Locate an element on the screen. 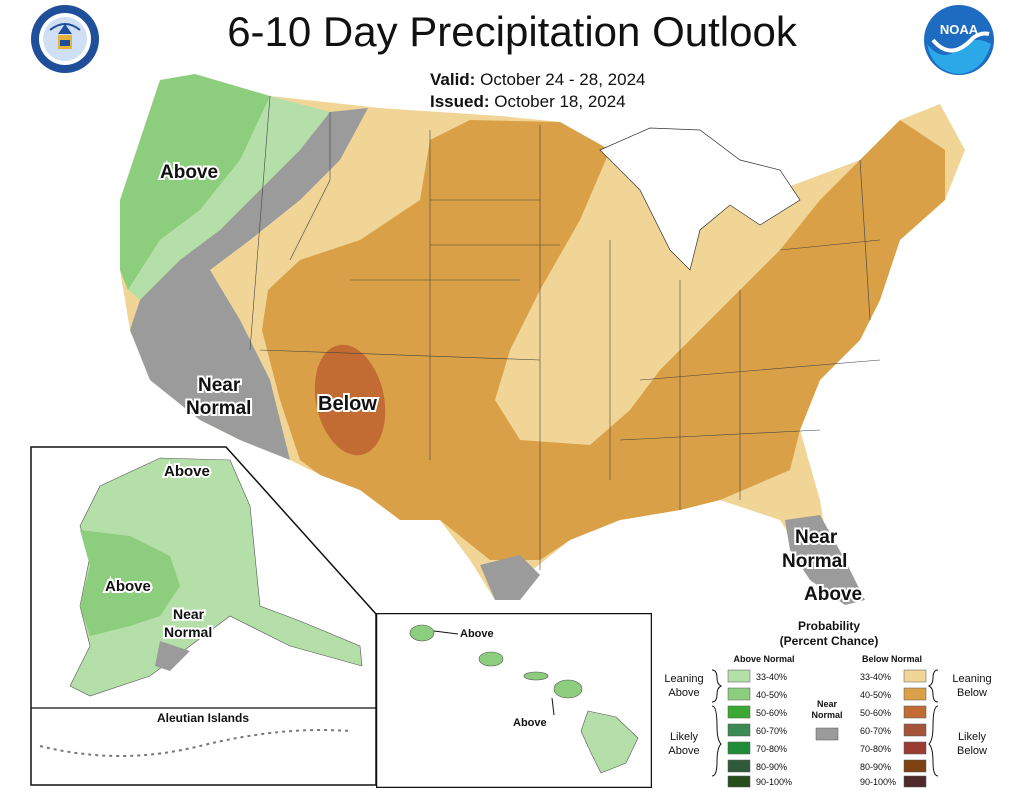 The height and width of the screenshot is (791, 1024). aleutian-title: Aleutian Islands is located at coordinates (203, 718).